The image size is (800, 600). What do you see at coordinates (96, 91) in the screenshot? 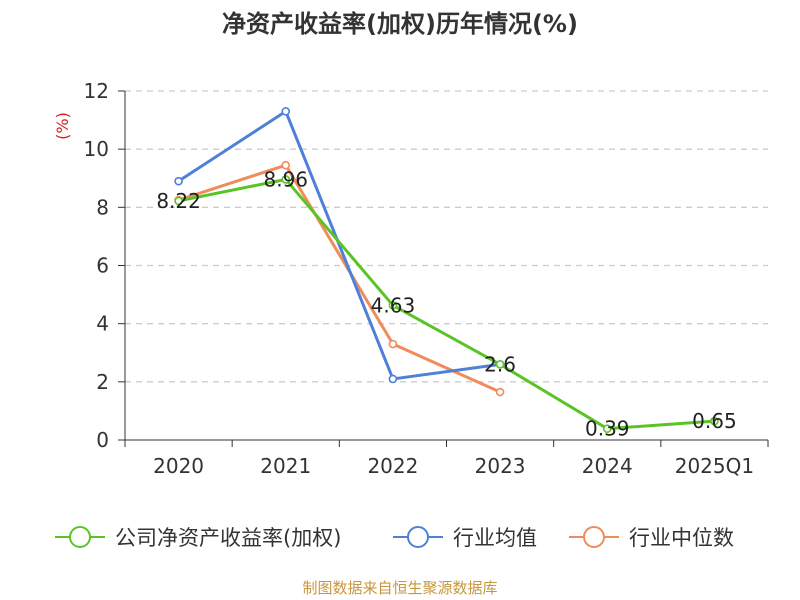
I see `y-tick-label: 12` at bounding box center [96, 91].